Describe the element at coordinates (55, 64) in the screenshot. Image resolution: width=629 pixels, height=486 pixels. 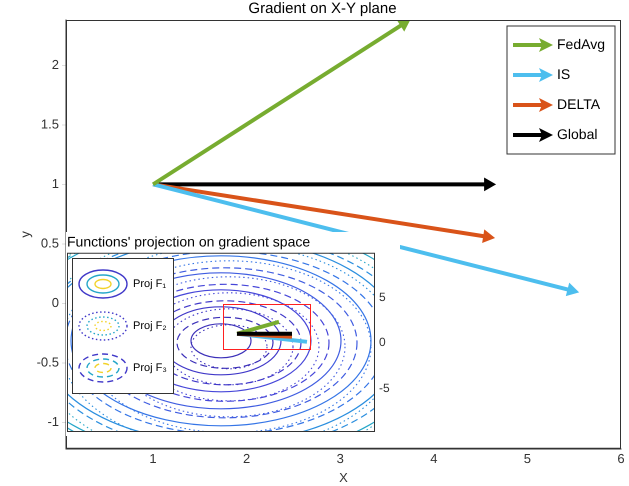
I see `y-tick-label: 2` at that location.